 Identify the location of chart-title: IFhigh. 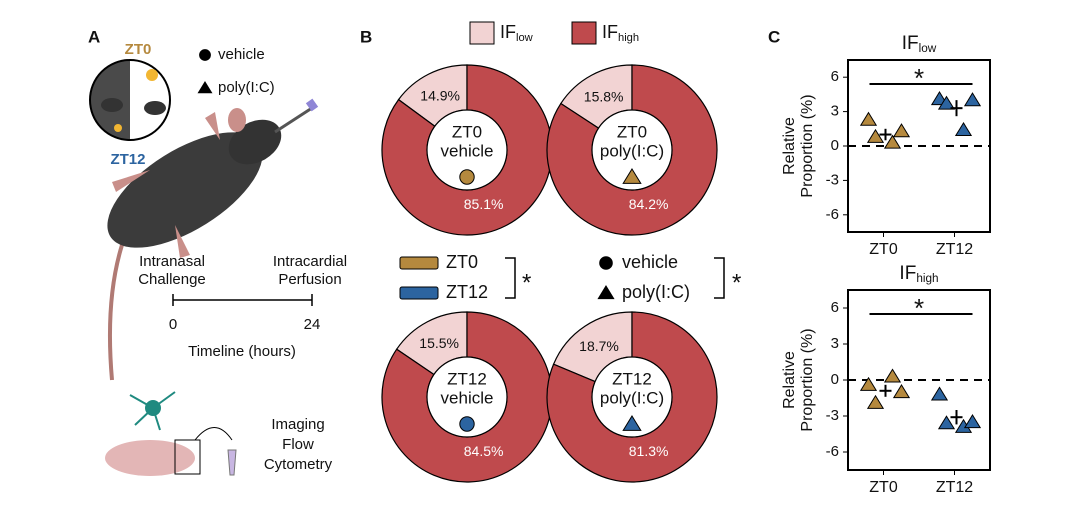
(918, 274).